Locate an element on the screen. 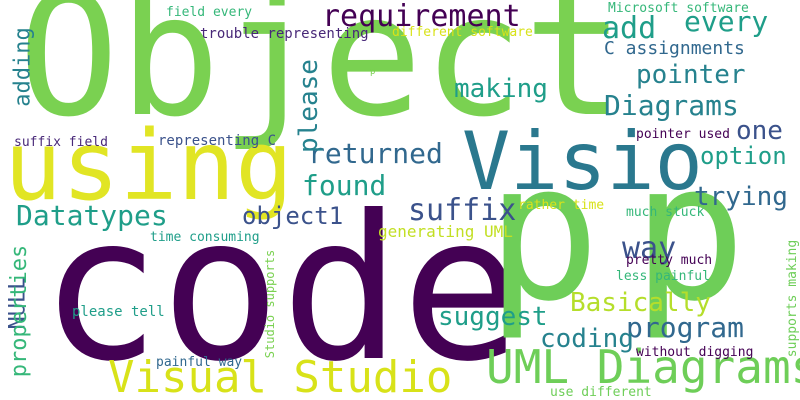  word-p-small: p is located at coordinates (373, 72).